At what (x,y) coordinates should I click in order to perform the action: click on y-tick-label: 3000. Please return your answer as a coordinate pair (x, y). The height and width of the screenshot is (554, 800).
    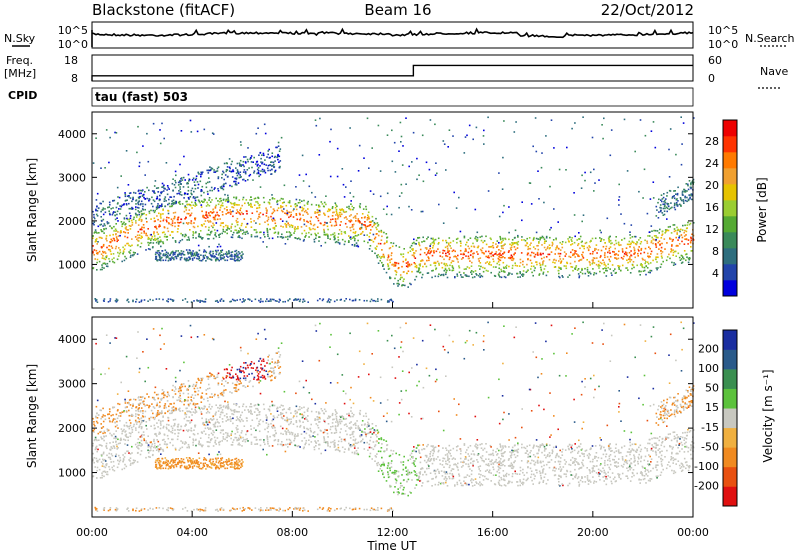
    Looking at the image, I should click on (72, 177).